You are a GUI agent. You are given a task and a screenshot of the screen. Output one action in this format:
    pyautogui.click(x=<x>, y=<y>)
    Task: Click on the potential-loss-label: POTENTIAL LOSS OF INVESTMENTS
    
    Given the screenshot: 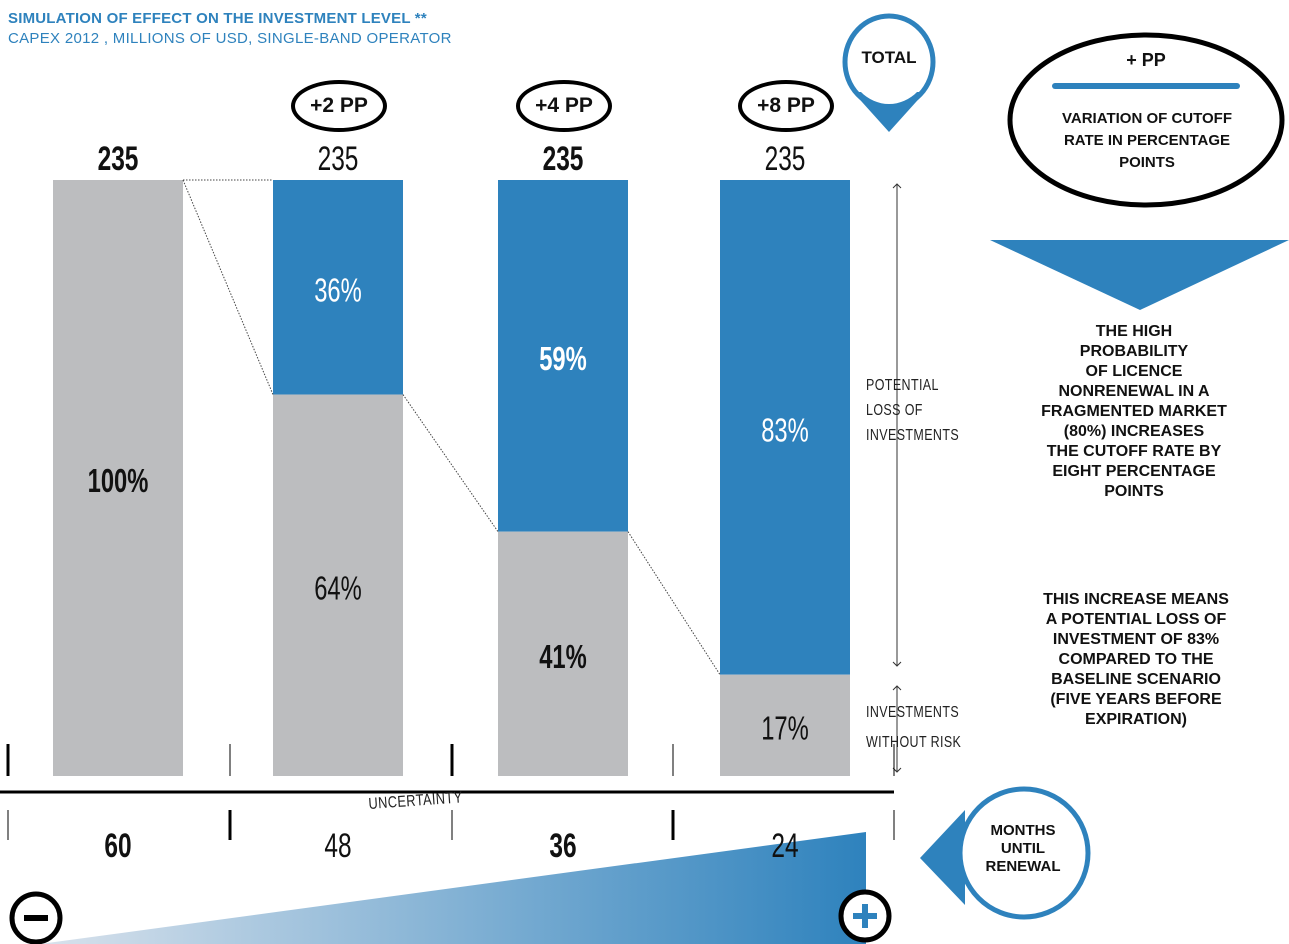 What is the action you would take?
    pyautogui.click(x=912, y=410)
    